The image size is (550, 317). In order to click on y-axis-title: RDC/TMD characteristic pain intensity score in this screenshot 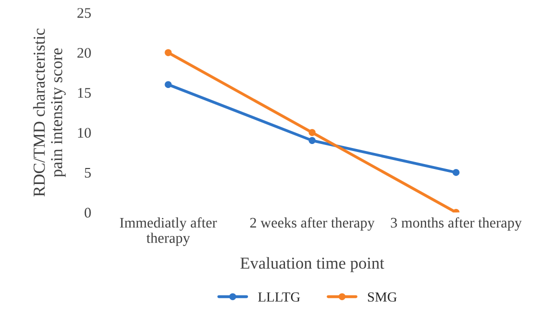, I will do `click(49, 112)`.